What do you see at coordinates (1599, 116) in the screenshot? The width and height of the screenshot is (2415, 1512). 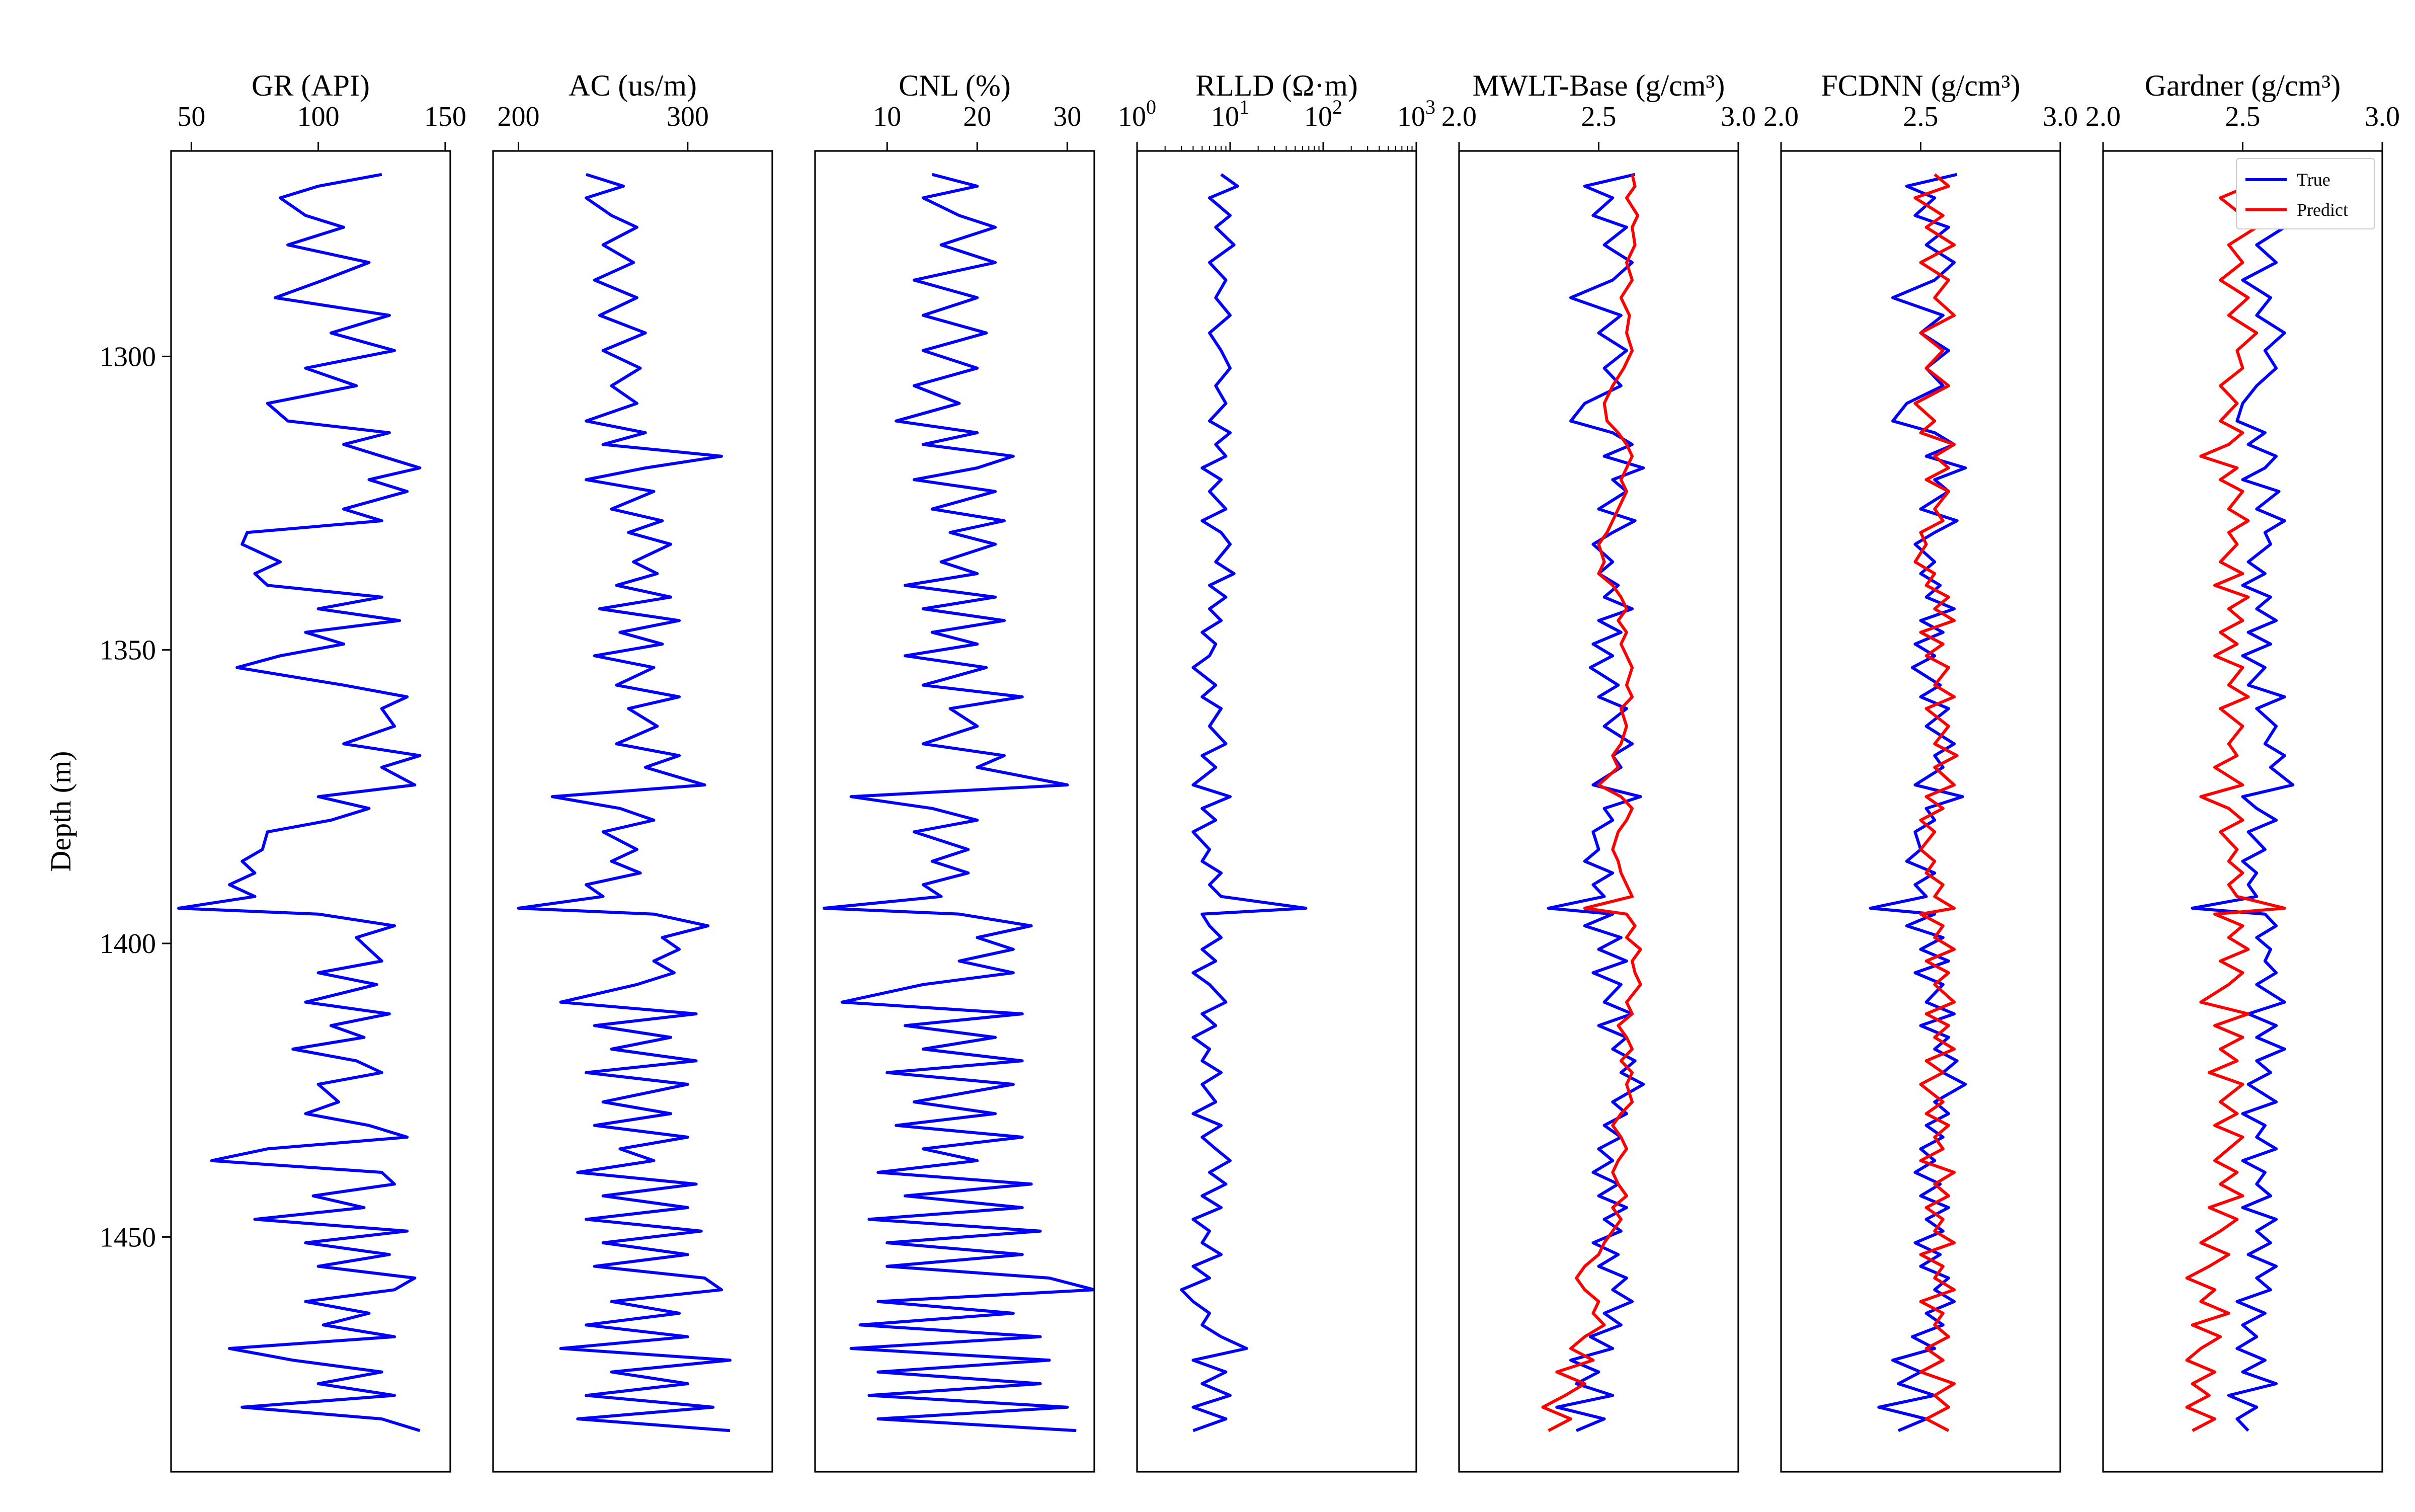 I see `track-mwlt-tick-label-1: 2.5` at bounding box center [1599, 116].